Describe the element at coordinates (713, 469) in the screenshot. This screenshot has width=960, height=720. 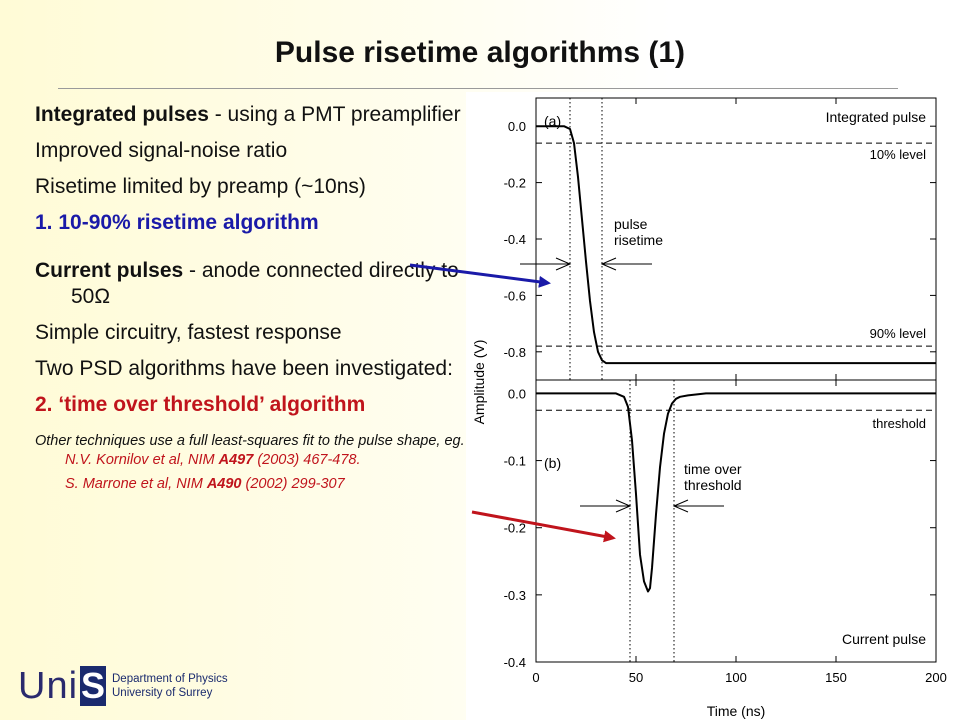
I see `annotation-text: time over` at that location.